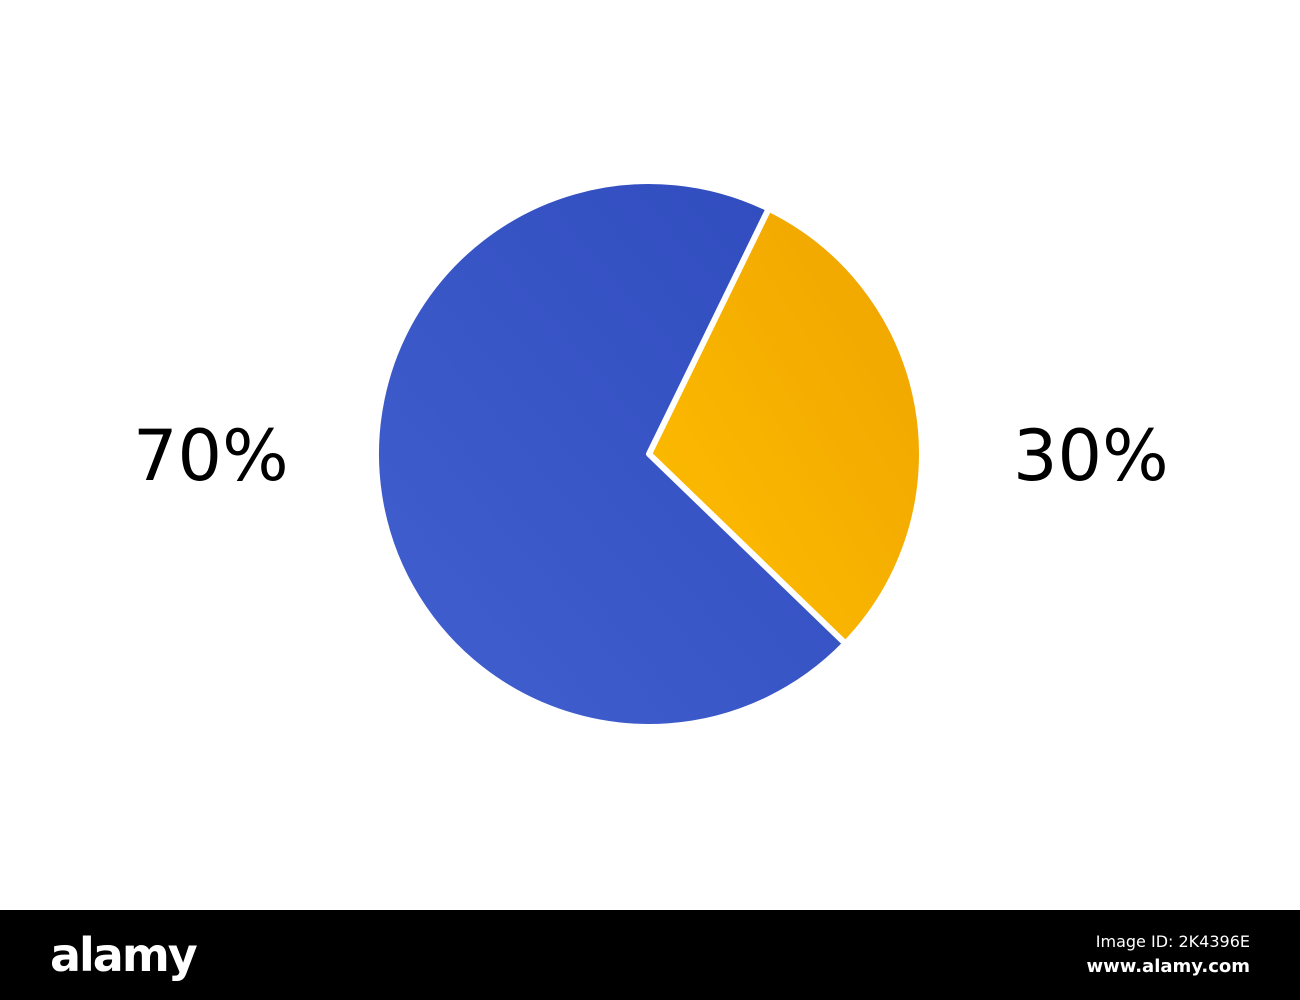 This screenshot has width=1300, height=1000. I want to click on image-id: Image ID: 2K4396E, so click(1172, 941).